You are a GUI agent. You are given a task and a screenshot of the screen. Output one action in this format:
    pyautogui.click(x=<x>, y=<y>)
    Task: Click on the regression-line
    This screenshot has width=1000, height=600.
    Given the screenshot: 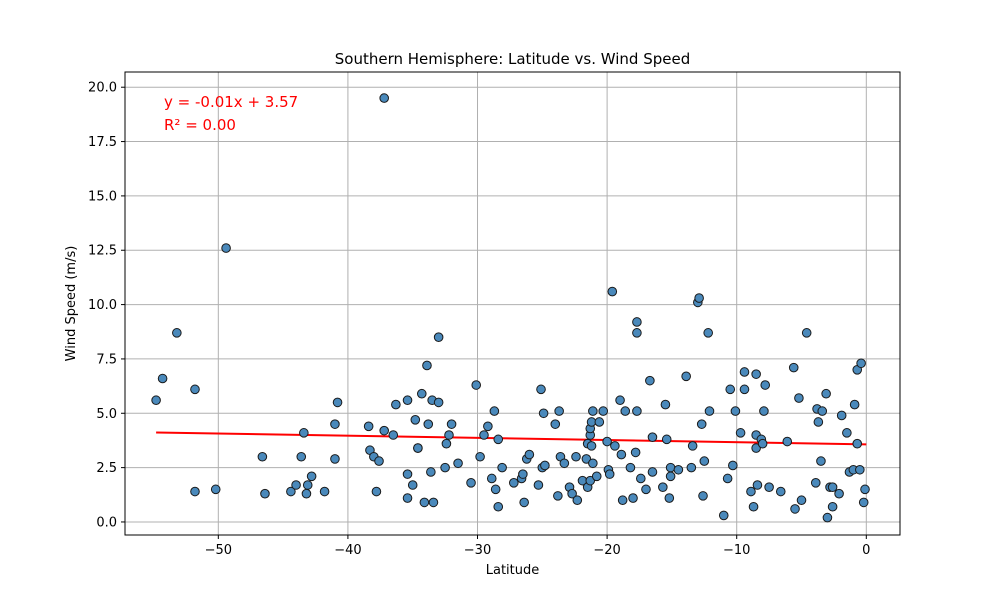 What is the action you would take?
    pyautogui.click(x=511, y=438)
    